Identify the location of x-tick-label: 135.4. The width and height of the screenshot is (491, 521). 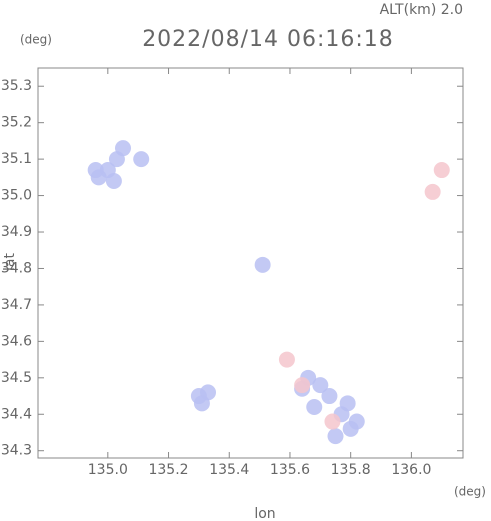
(229, 470).